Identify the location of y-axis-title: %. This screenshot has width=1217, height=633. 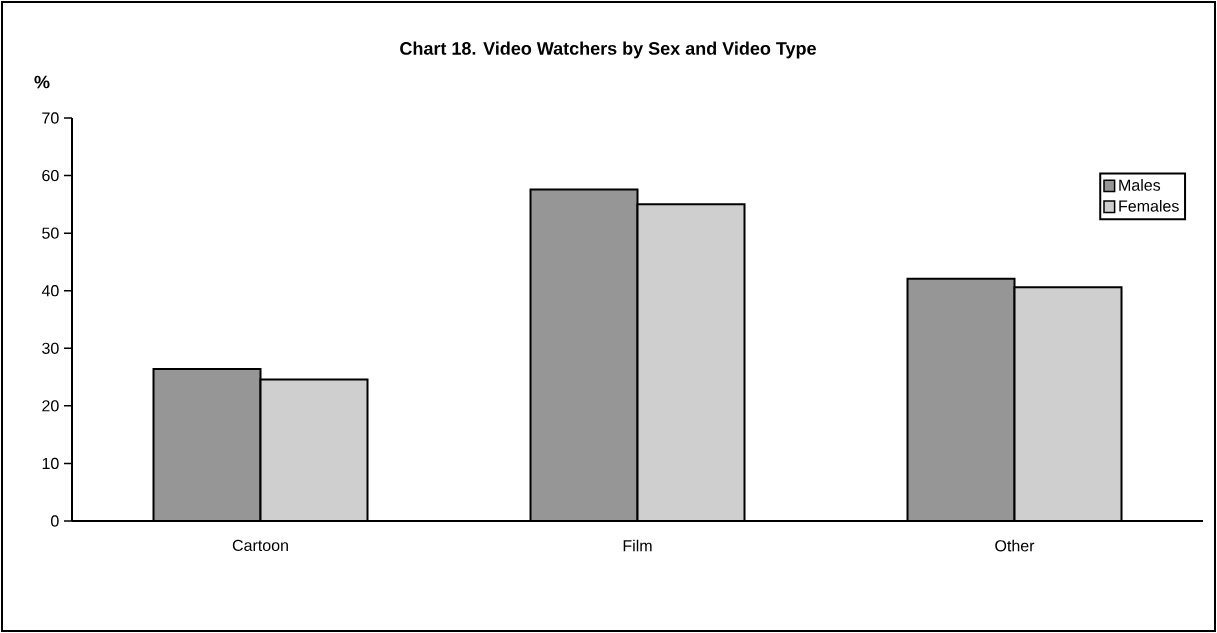
(42, 82).